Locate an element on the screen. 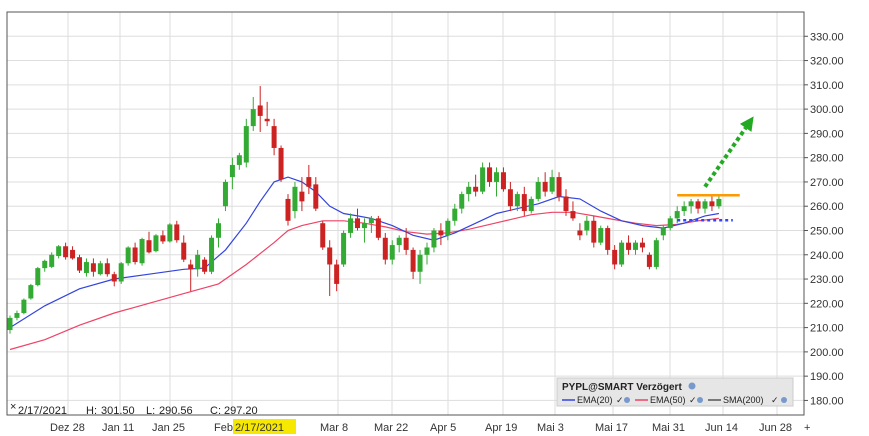  x-tick-label: Apr 5 is located at coordinates (443, 428).